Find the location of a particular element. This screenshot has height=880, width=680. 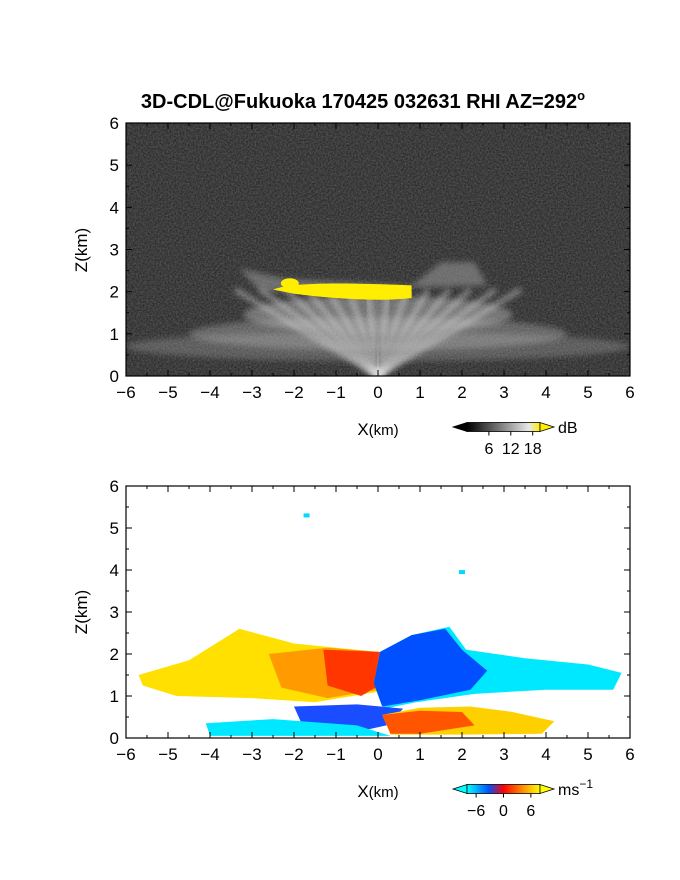

bottom-ytick-label: 5 is located at coordinates (114, 528).